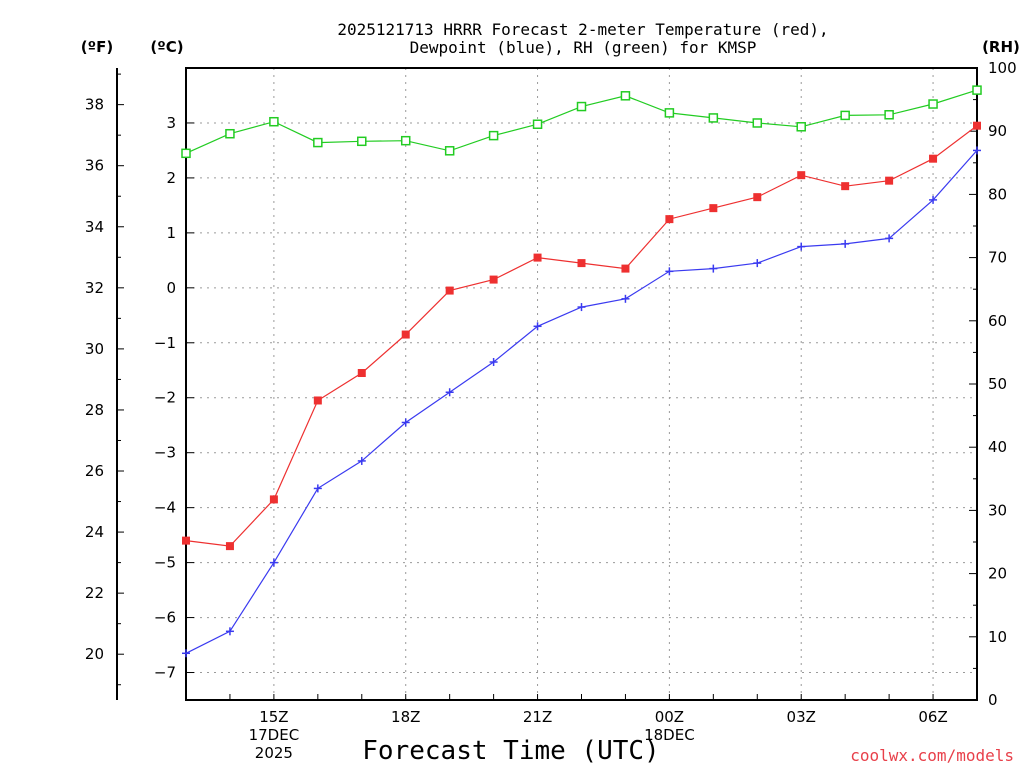  What do you see at coordinates (932, 717) in the screenshot?
I see `x-tick-label: 06Z` at bounding box center [932, 717].